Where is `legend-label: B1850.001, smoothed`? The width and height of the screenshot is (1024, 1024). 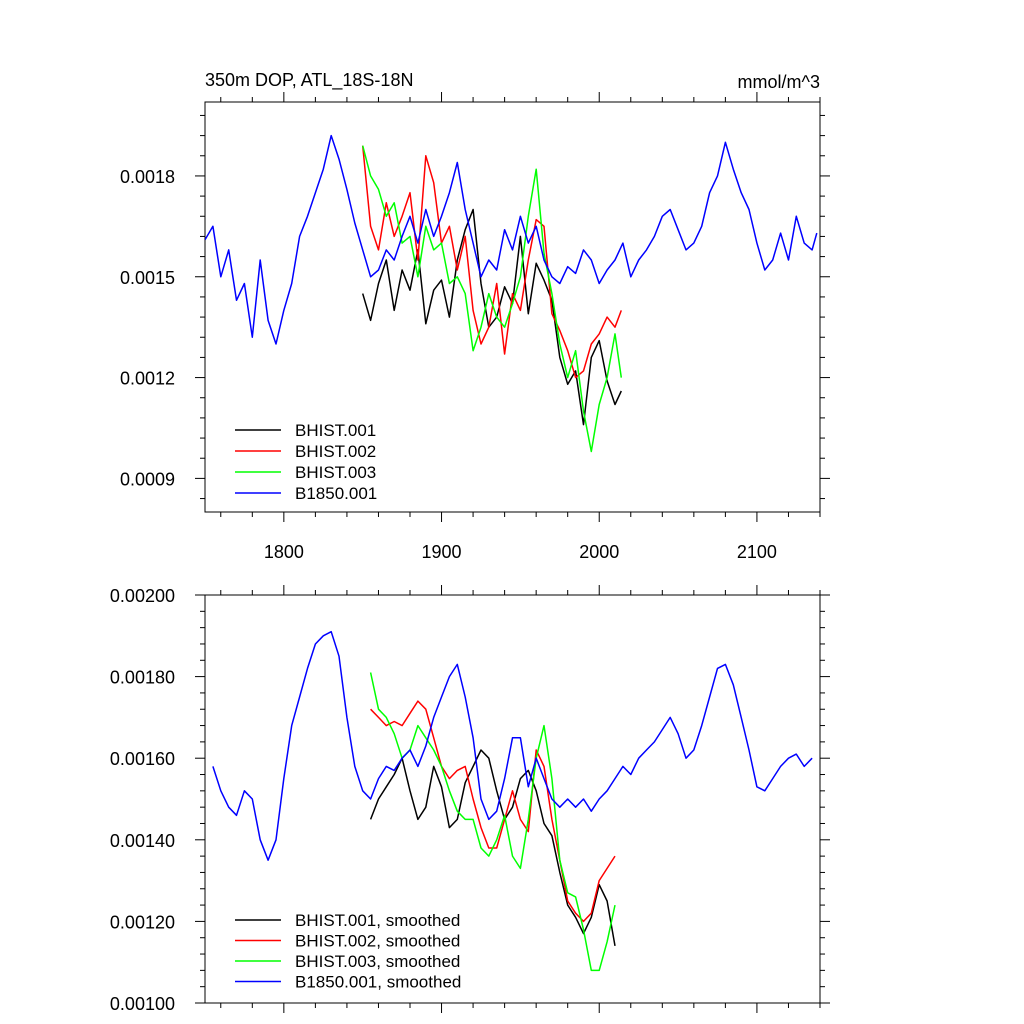 legend-label: B1850.001, smoothed is located at coordinates (378, 982).